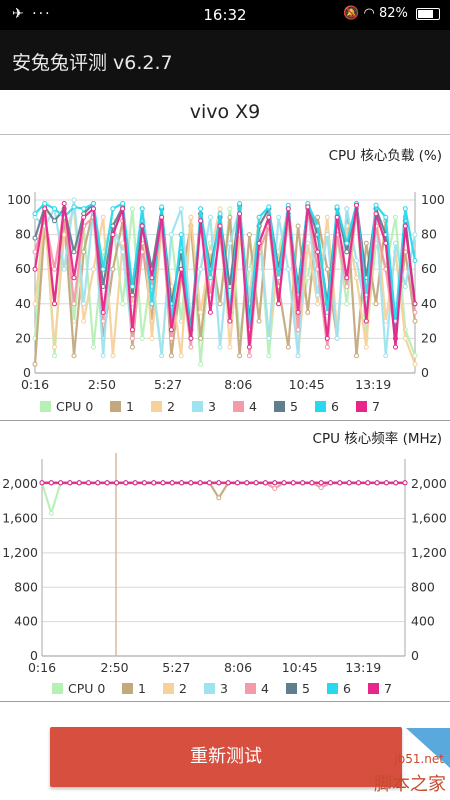 This screenshot has height=800, width=450. Describe the element at coordinates (225, 701) in the screenshot. I see `chart-divider-bottom` at that location.